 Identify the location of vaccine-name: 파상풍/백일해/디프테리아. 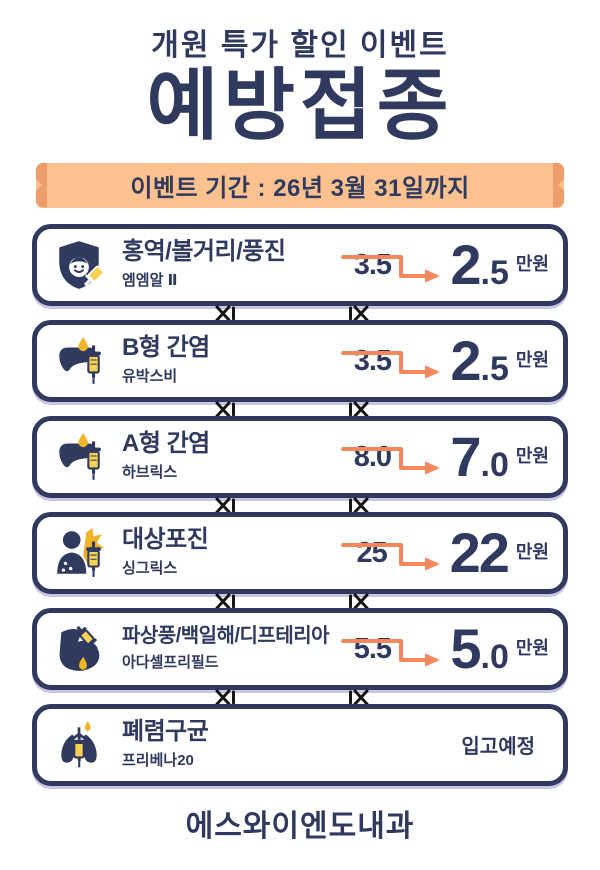
(226, 636).